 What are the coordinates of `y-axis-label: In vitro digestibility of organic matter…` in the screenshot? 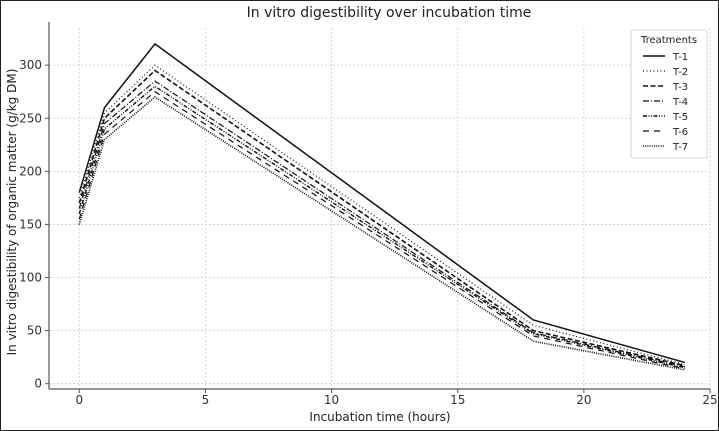 It's located at (12, 212).